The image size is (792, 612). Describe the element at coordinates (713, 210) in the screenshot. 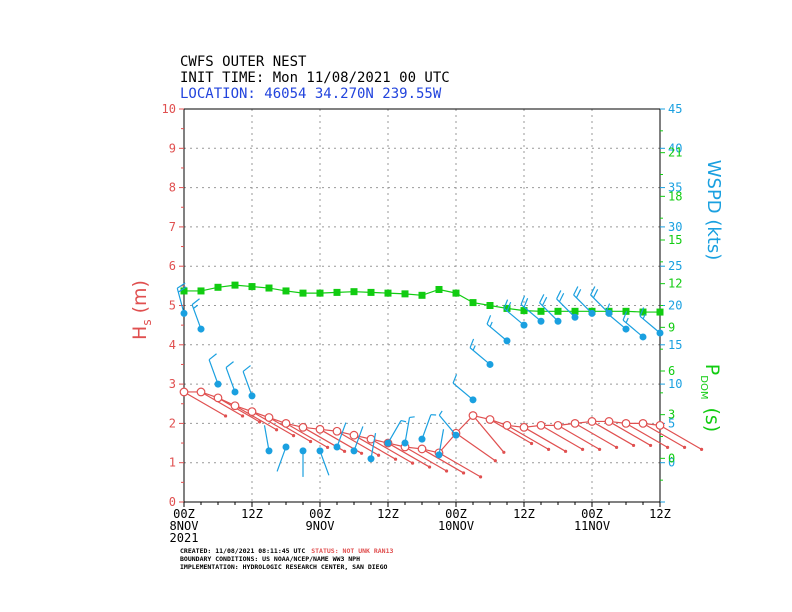

I see `wspd-axis-title: WSPD (kts)` at that location.